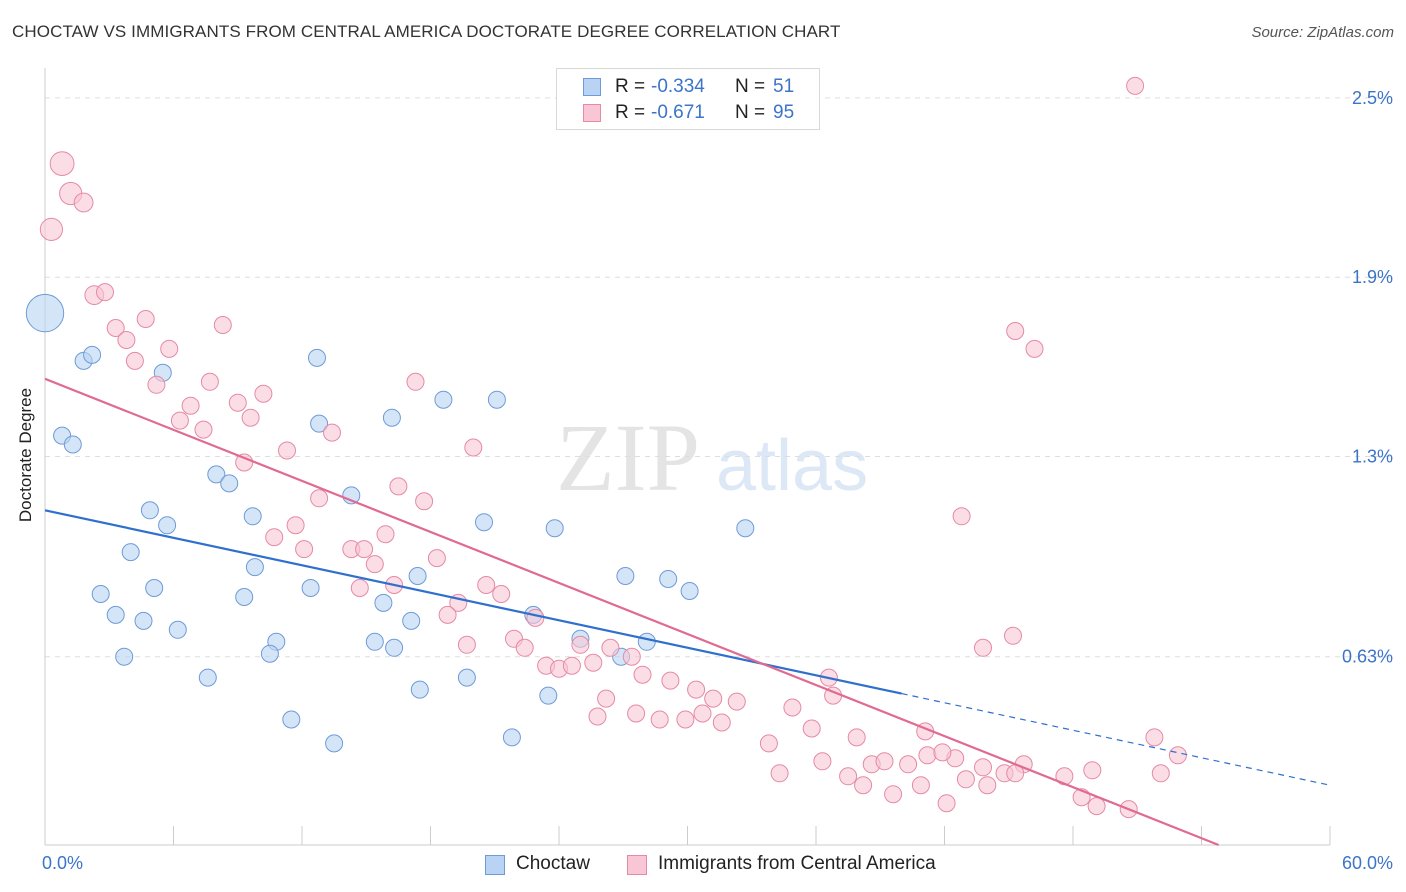 The image size is (1406, 892). Describe the element at coordinates (1367, 657) in the screenshot. I see `y-tick-label: 0.63%` at that location.